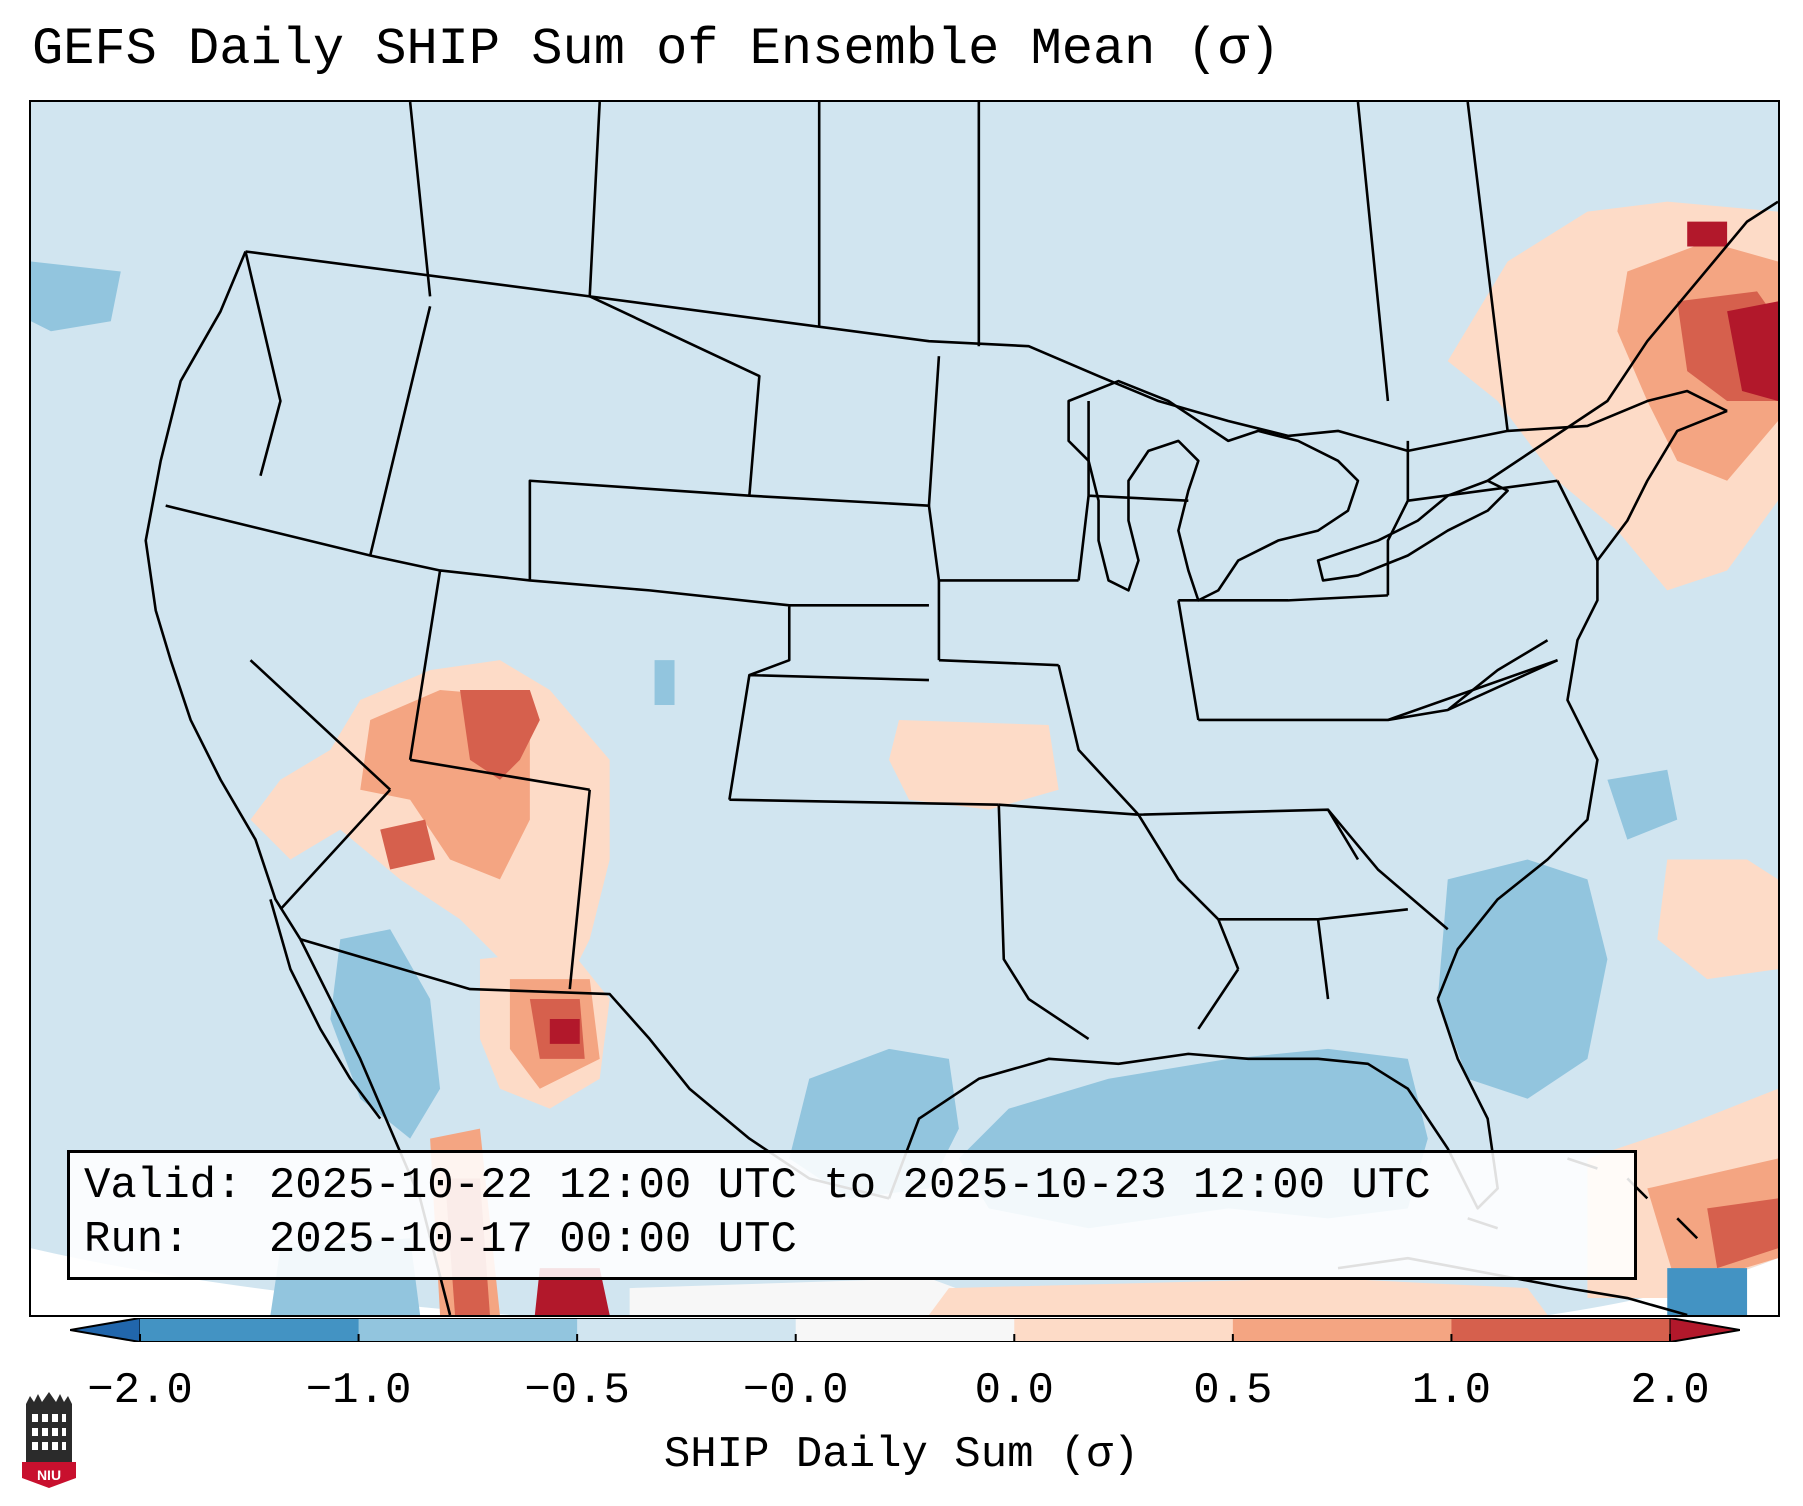 The image size is (1803, 1506). What do you see at coordinates (795, 1391) in the screenshot?
I see `colorbar-tick-label: −0.0` at bounding box center [795, 1391].